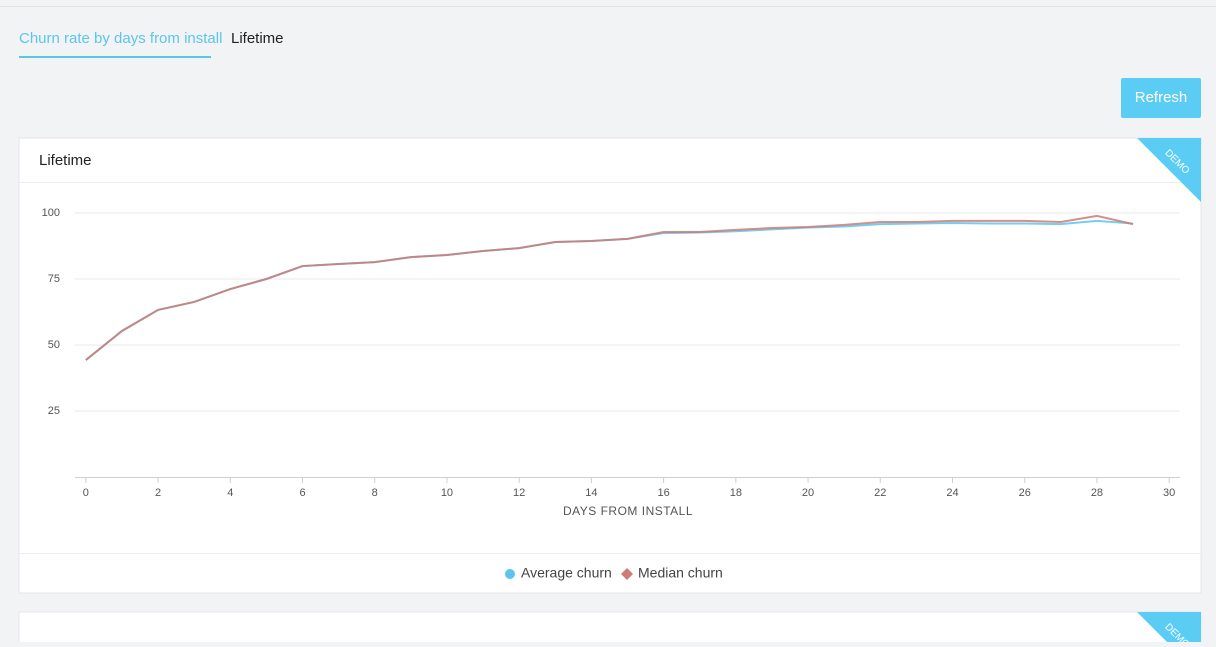  What do you see at coordinates (86, 493) in the screenshot?
I see `x-tick-label: 0` at bounding box center [86, 493].